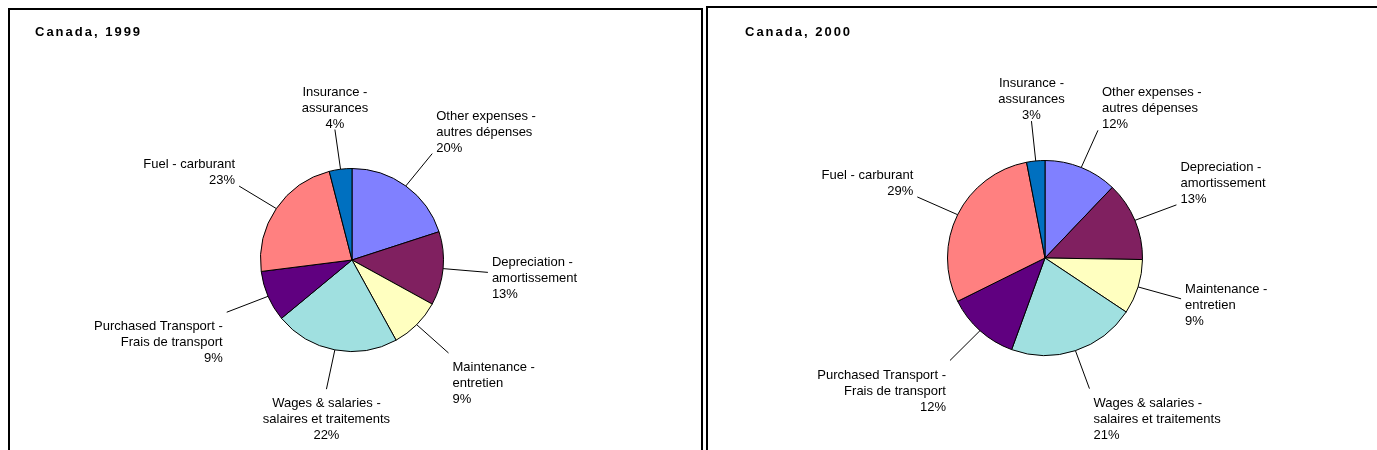 Image resolution: width=1377 pixels, height=450 pixels. Describe the element at coordinates (326, 435) in the screenshot. I see `data-label: 22%` at that location.